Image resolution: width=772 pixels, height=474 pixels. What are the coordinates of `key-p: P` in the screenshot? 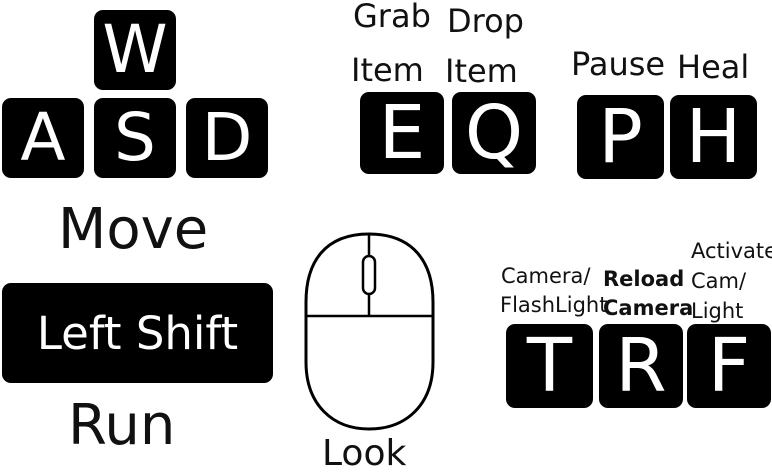 It's located at (620, 137).